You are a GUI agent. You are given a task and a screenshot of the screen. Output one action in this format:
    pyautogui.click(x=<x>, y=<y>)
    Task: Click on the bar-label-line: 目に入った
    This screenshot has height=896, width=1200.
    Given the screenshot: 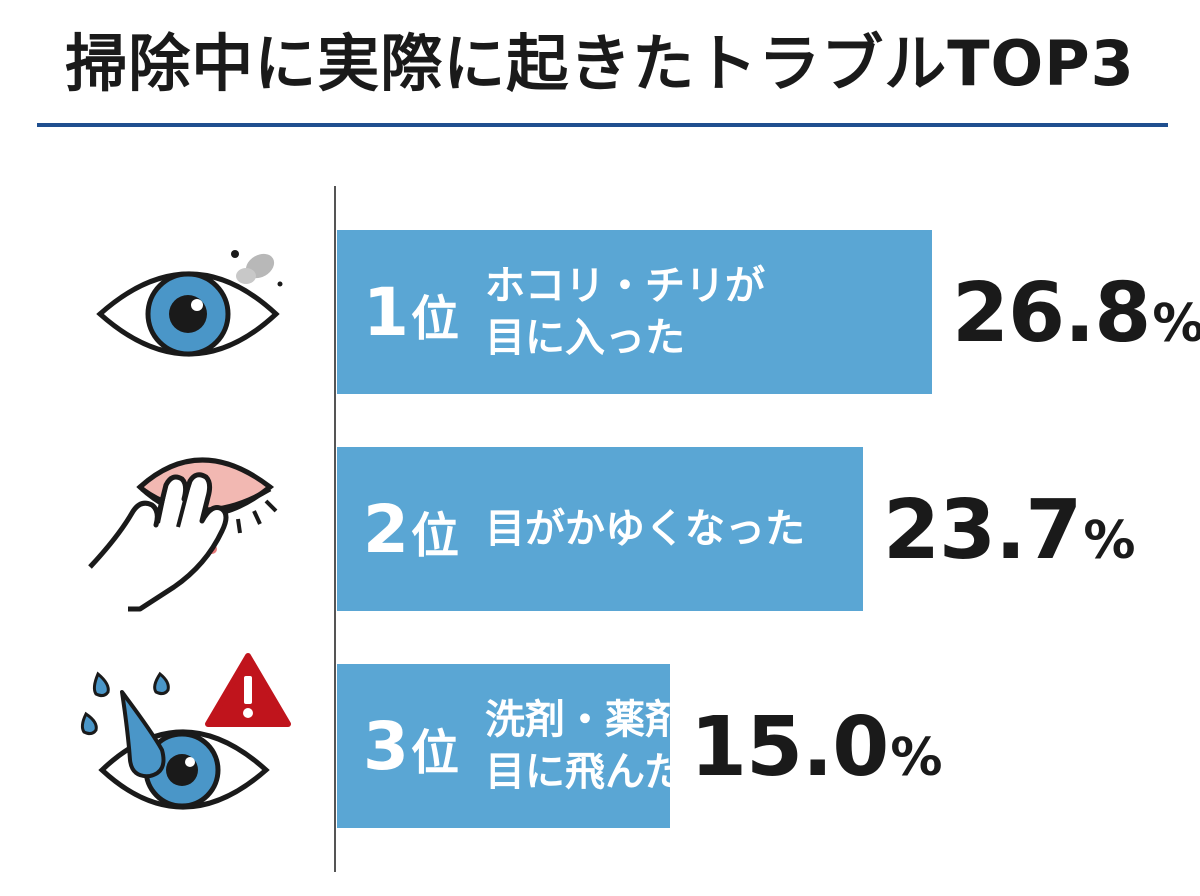 What is the action you would take?
    pyautogui.click(x=584, y=338)
    